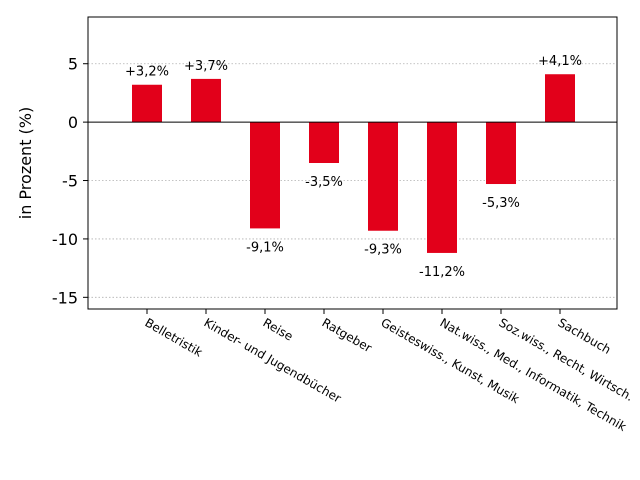  What do you see at coordinates (347, 335) in the screenshot?
I see `x-tick-label: Ratgeber` at bounding box center [347, 335].